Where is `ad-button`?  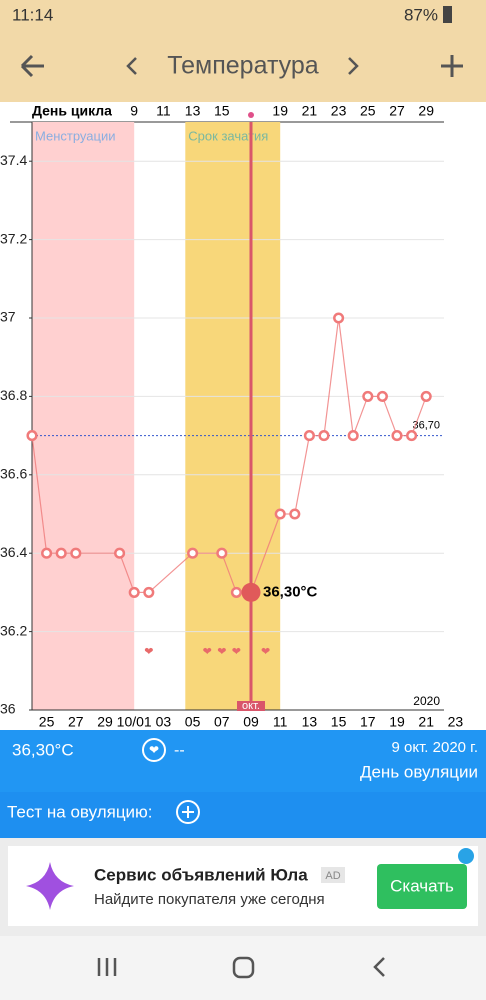 ad-button is located at coordinates (422, 886).